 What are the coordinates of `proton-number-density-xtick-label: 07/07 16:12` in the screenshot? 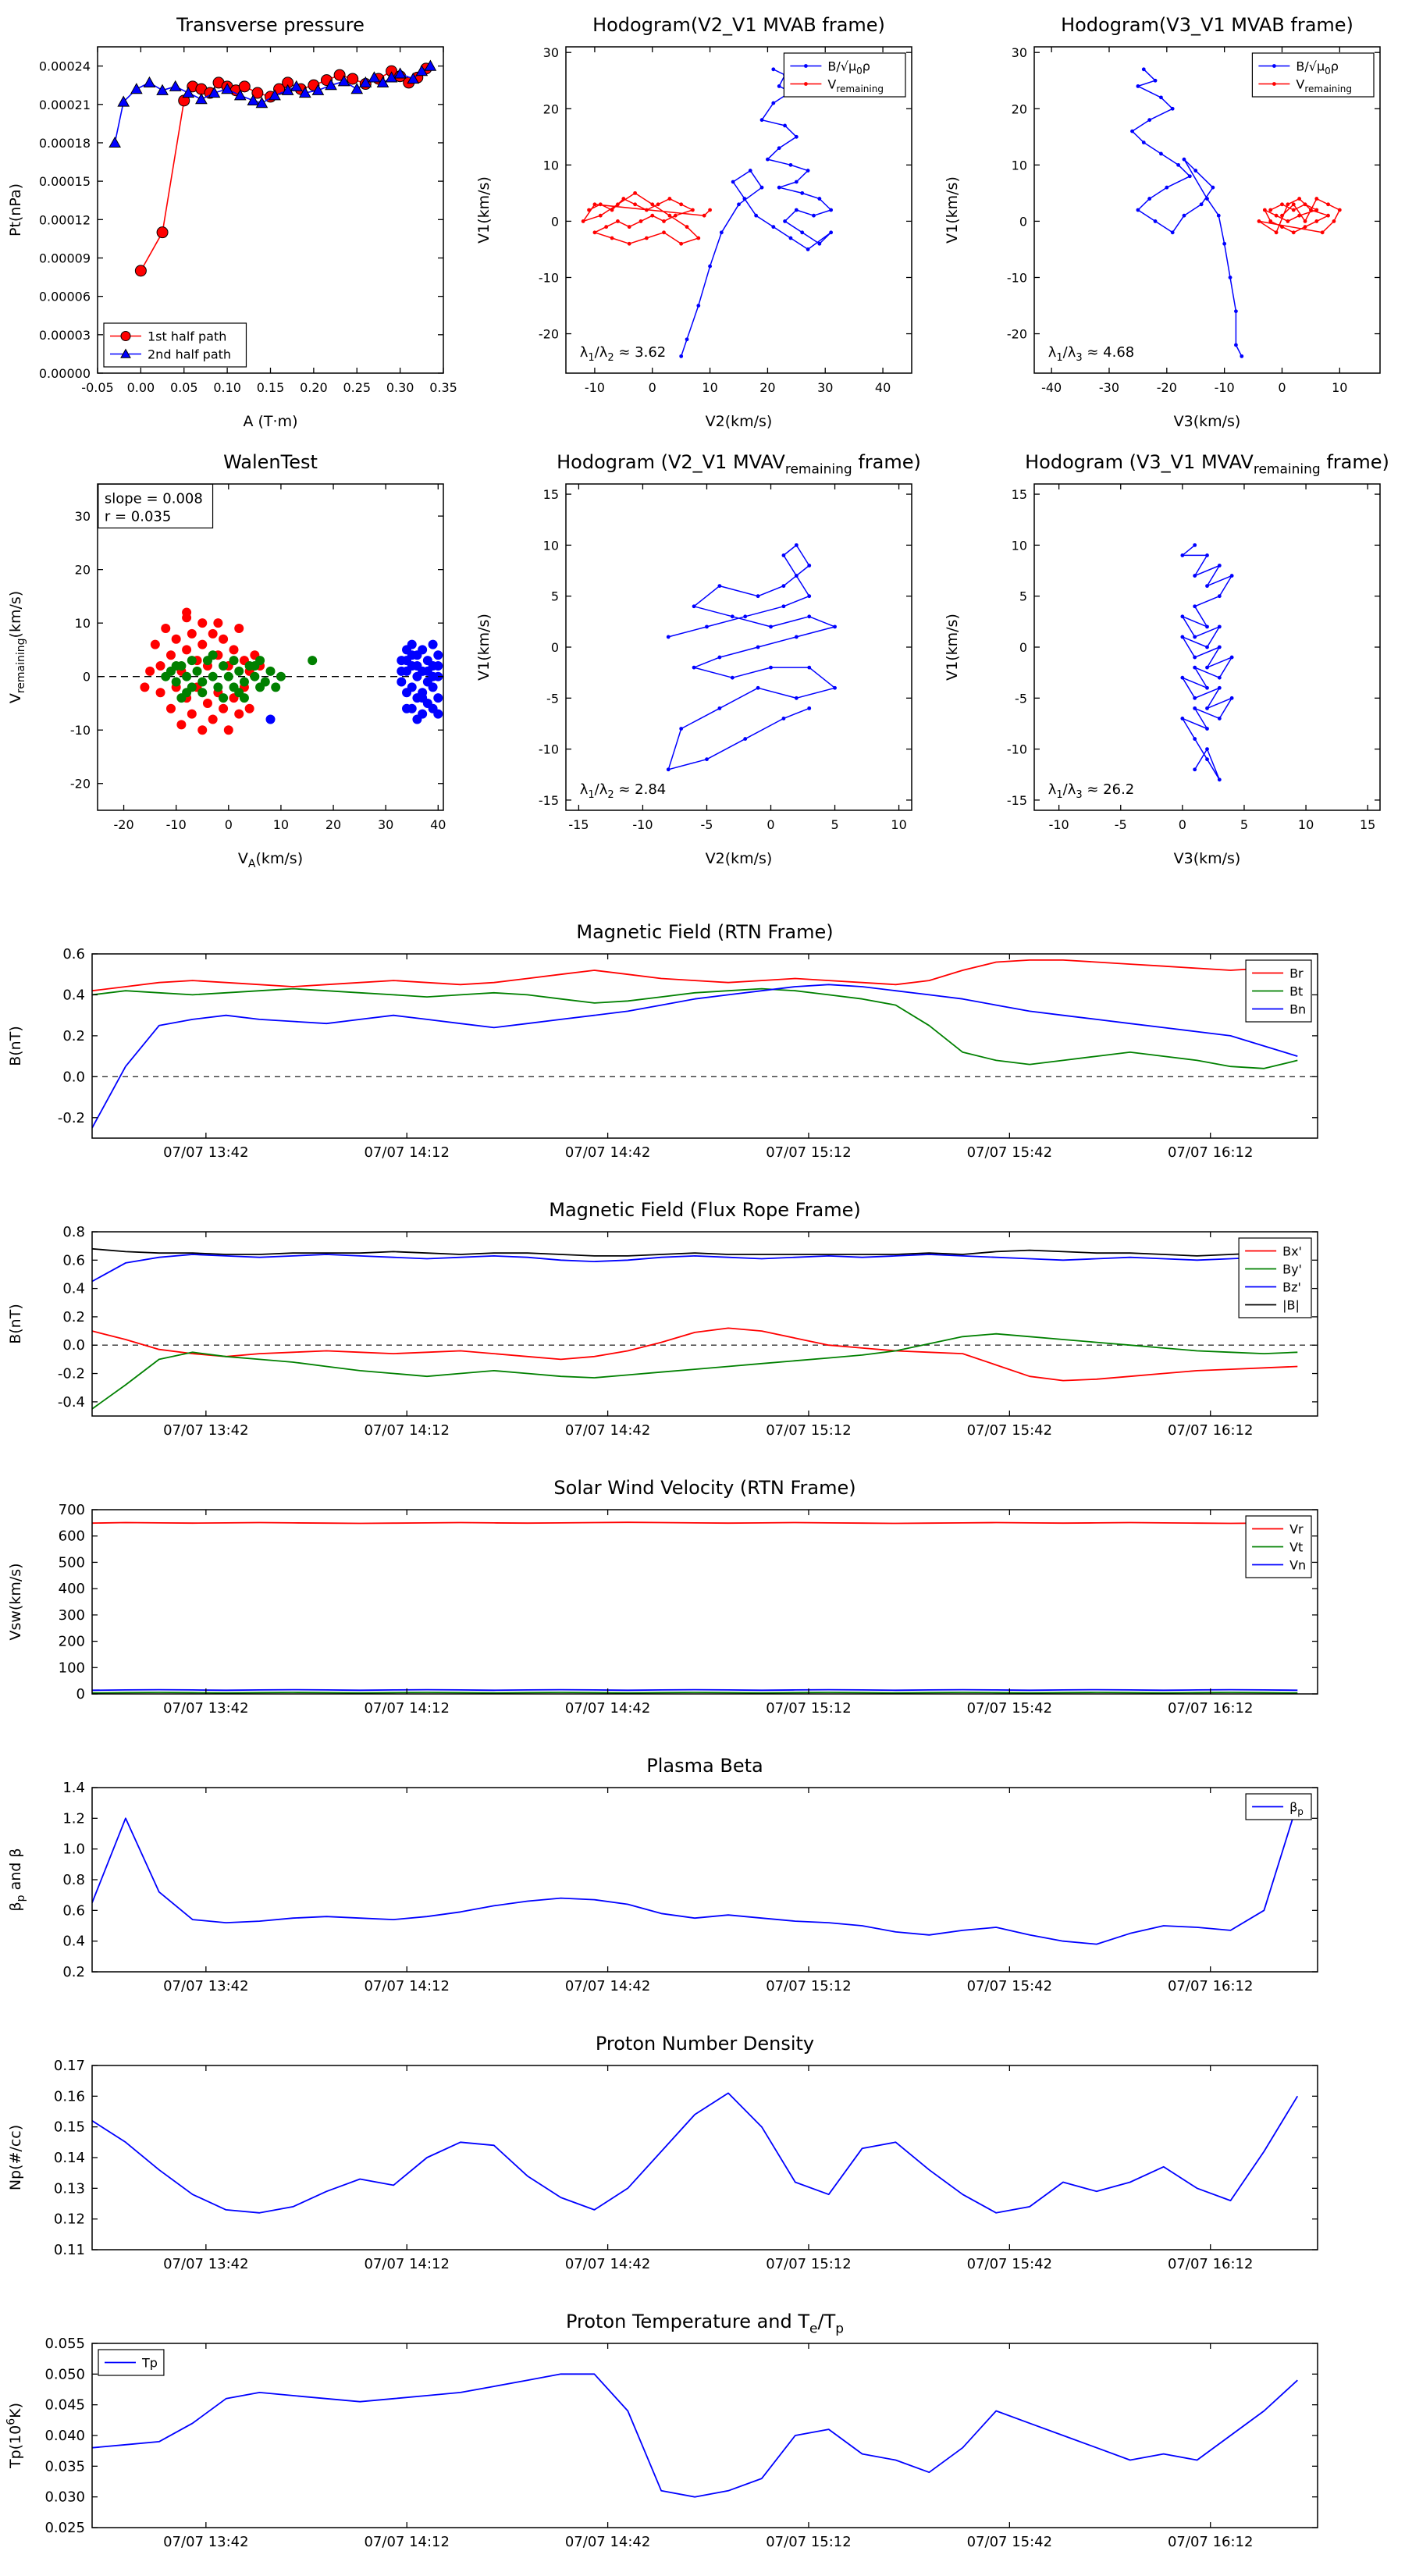 It's located at (1211, 2264).